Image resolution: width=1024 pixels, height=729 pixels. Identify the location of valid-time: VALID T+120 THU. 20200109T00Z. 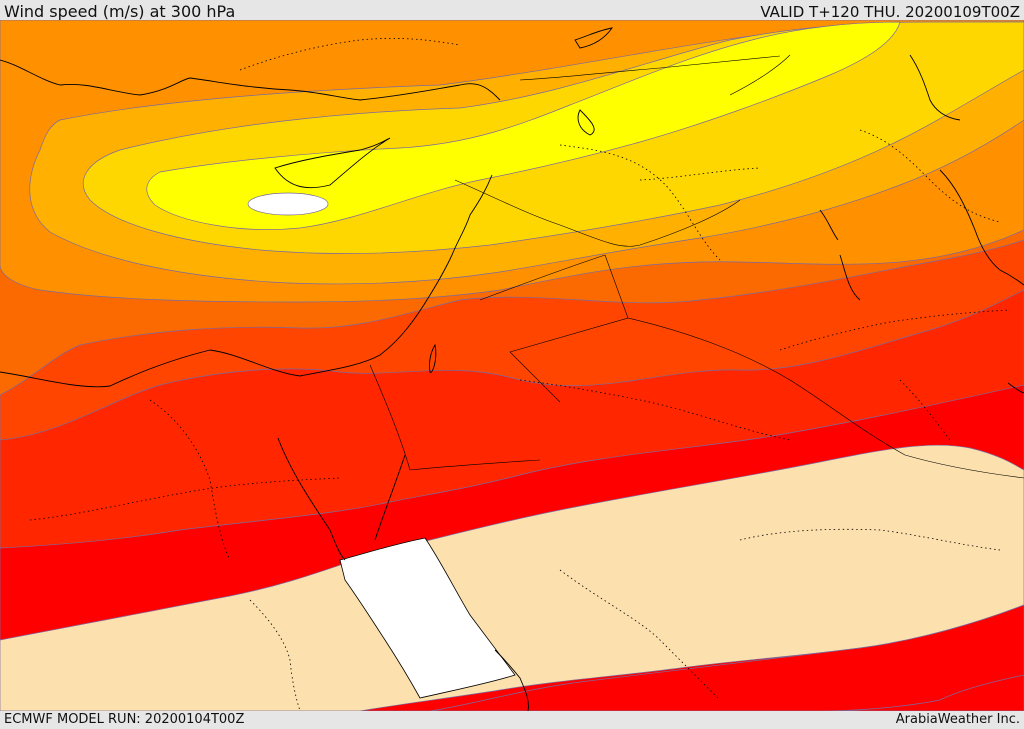
(890, 12).